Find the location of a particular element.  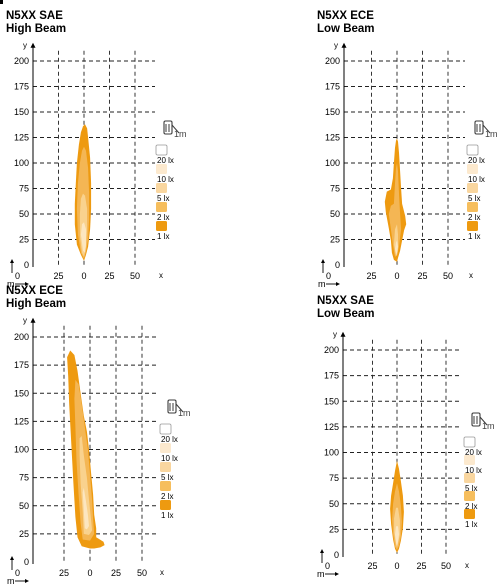

beam-contour-5lx is located at coordinates (86, 485).